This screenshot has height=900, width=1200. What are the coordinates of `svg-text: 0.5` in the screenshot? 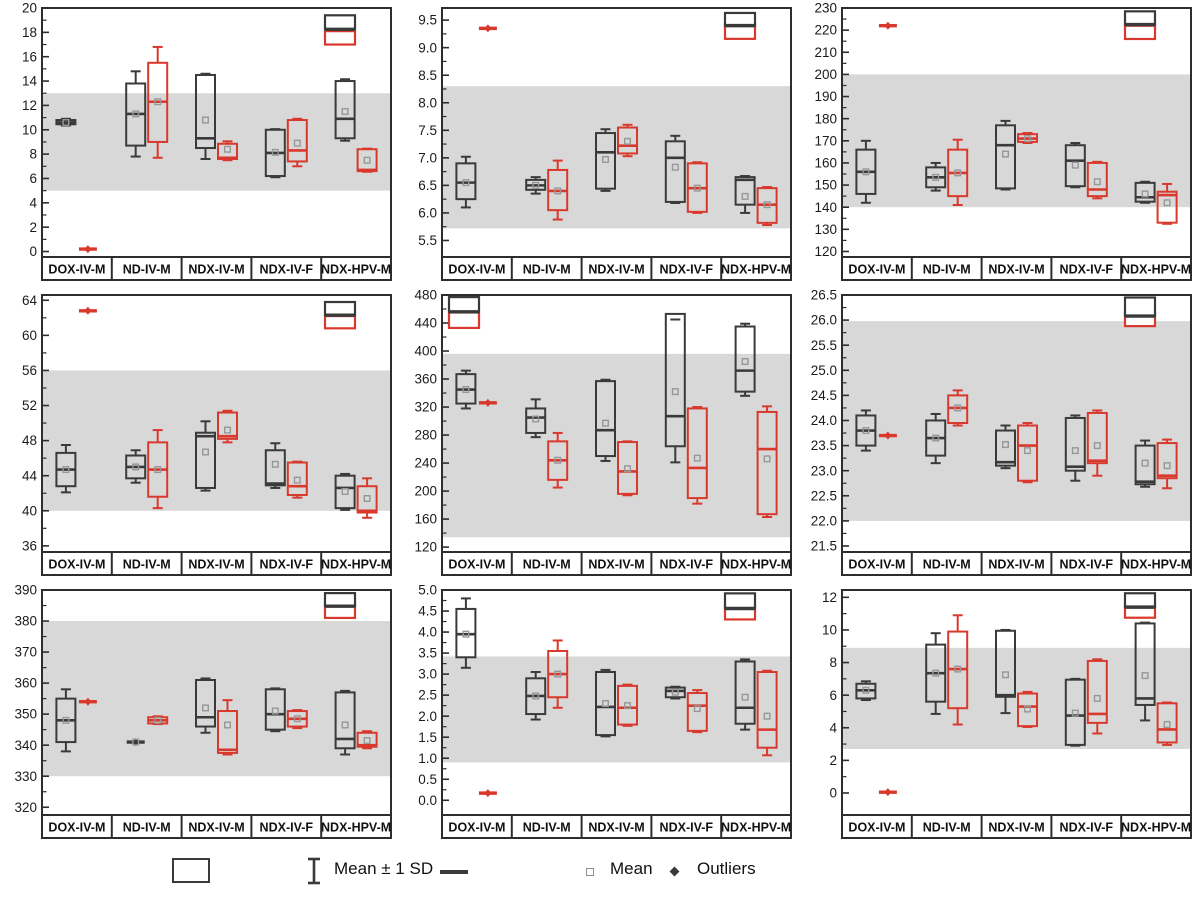 It's located at (427, 779).